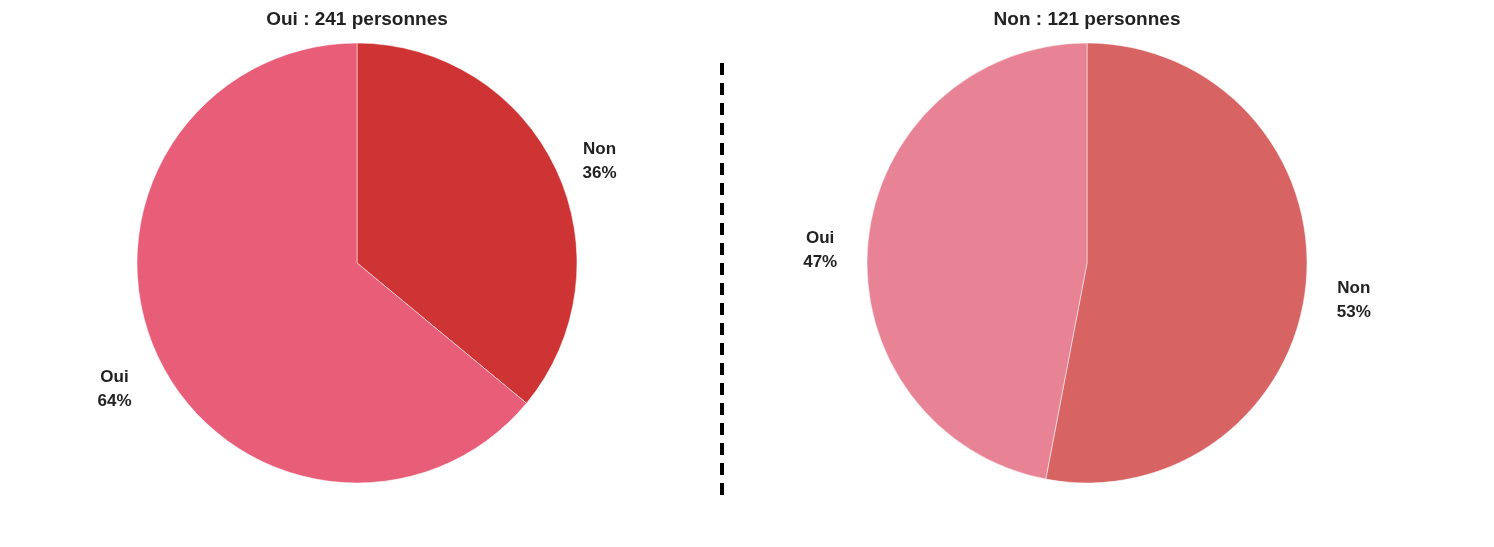  Describe the element at coordinates (1353, 312) in the screenshot. I see `data-label: 53%` at that location.